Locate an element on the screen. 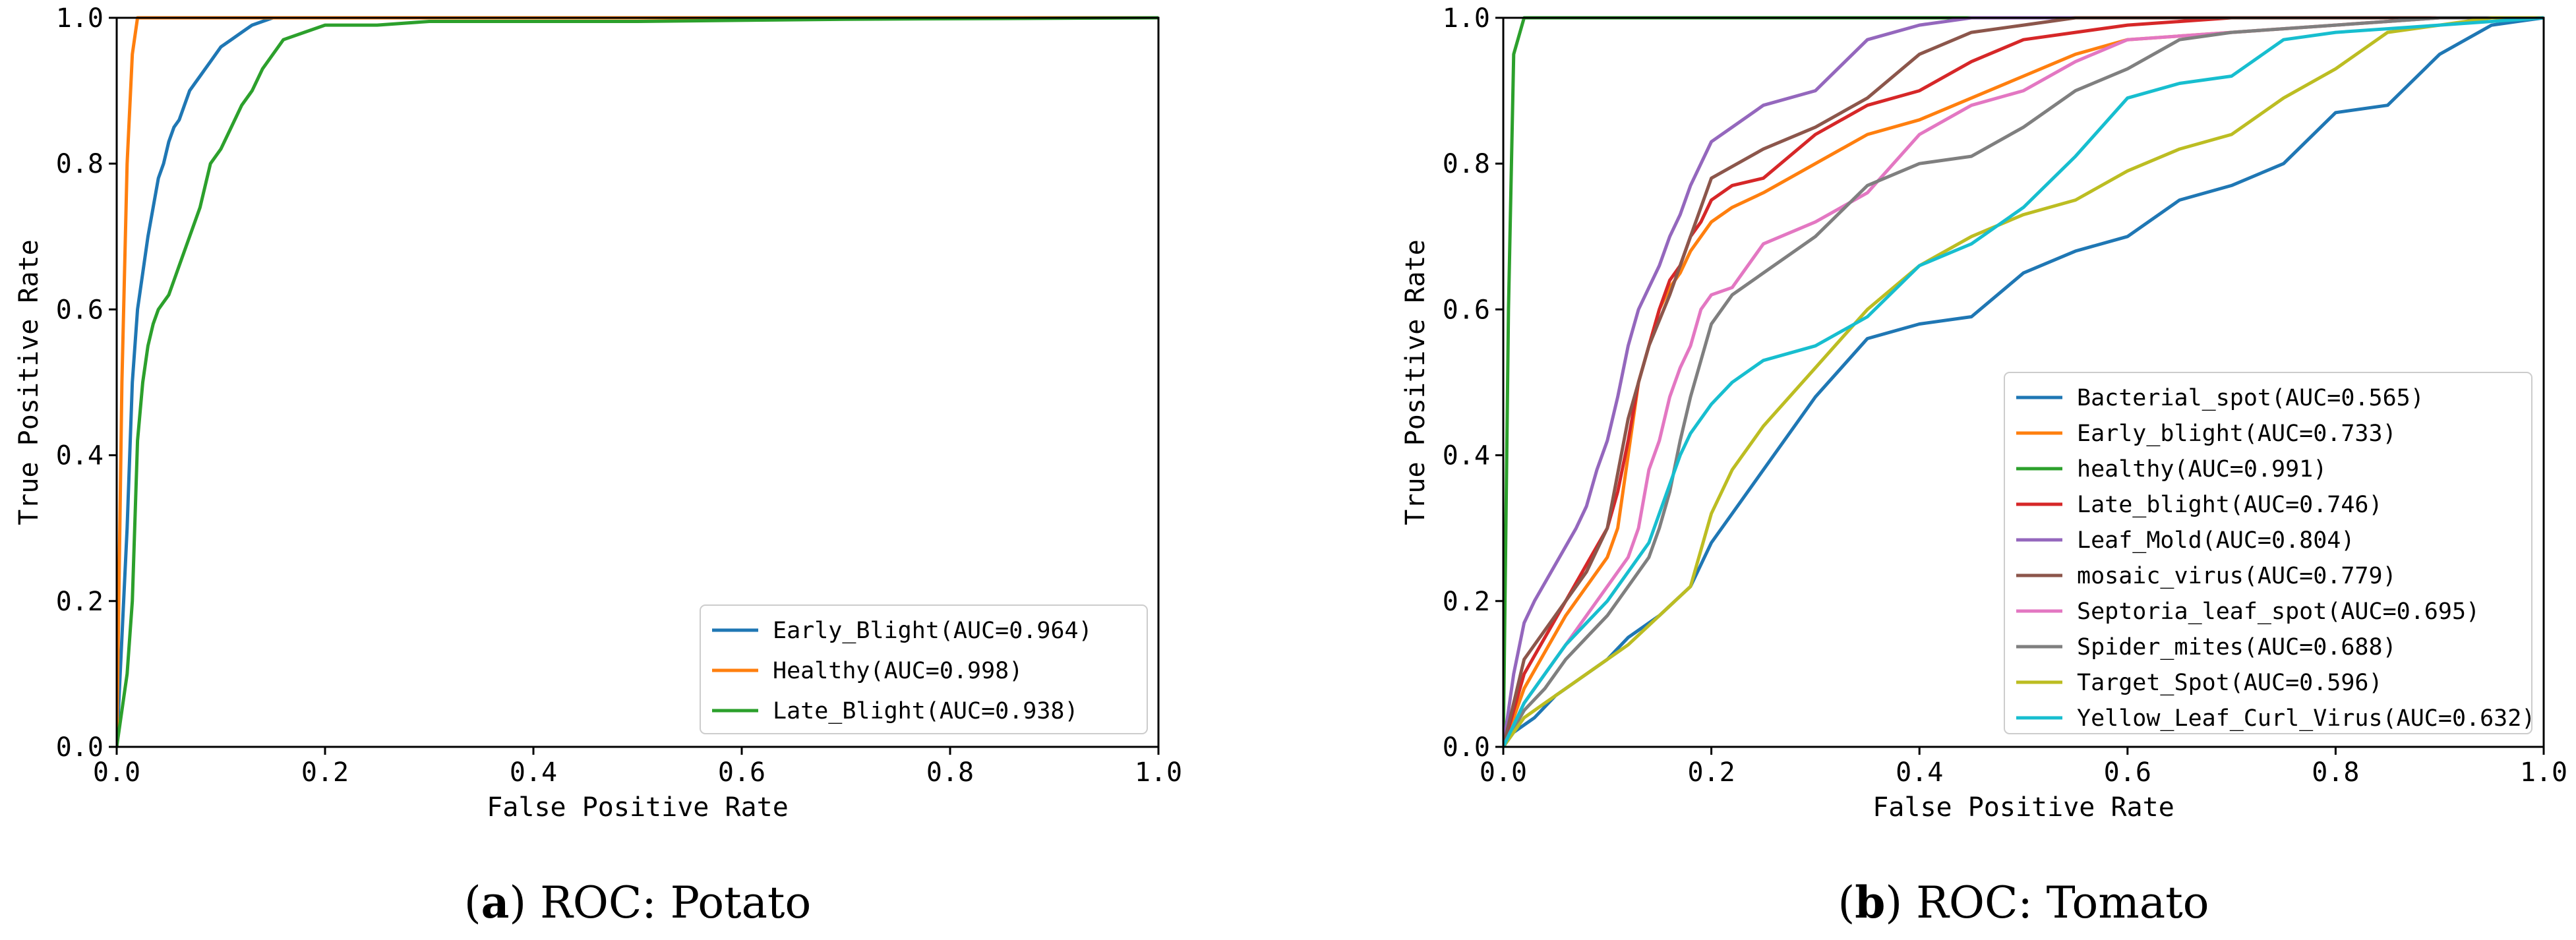  legend-label-0: Bacterial_spot(AUC=0.565) is located at coordinates (2250, 398).